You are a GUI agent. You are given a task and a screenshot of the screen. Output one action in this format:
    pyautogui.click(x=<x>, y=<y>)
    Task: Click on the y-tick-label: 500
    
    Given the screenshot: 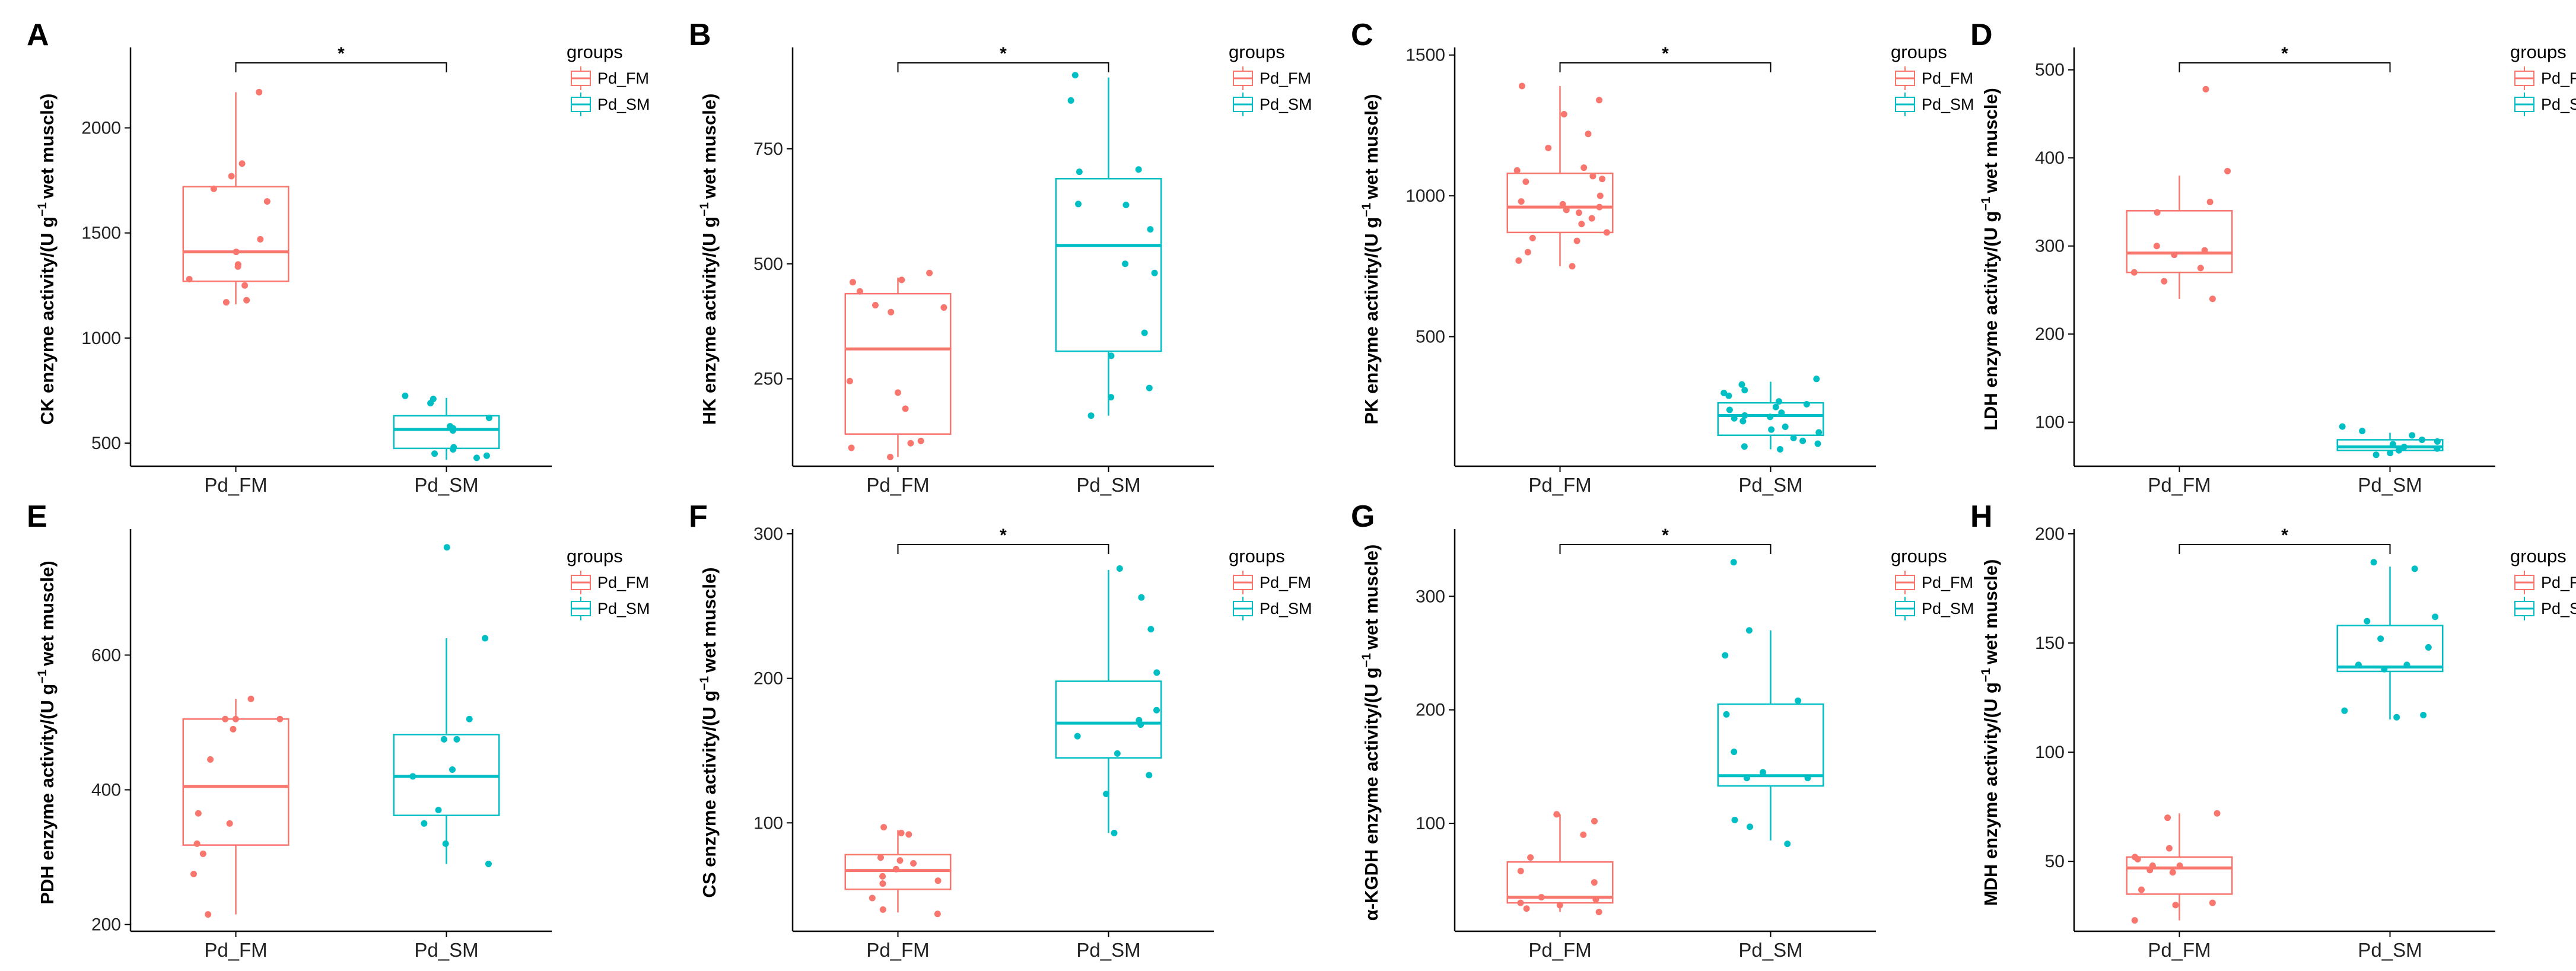 What is the action you would take?
    pyautogui.click(x=2050, y=70)
    